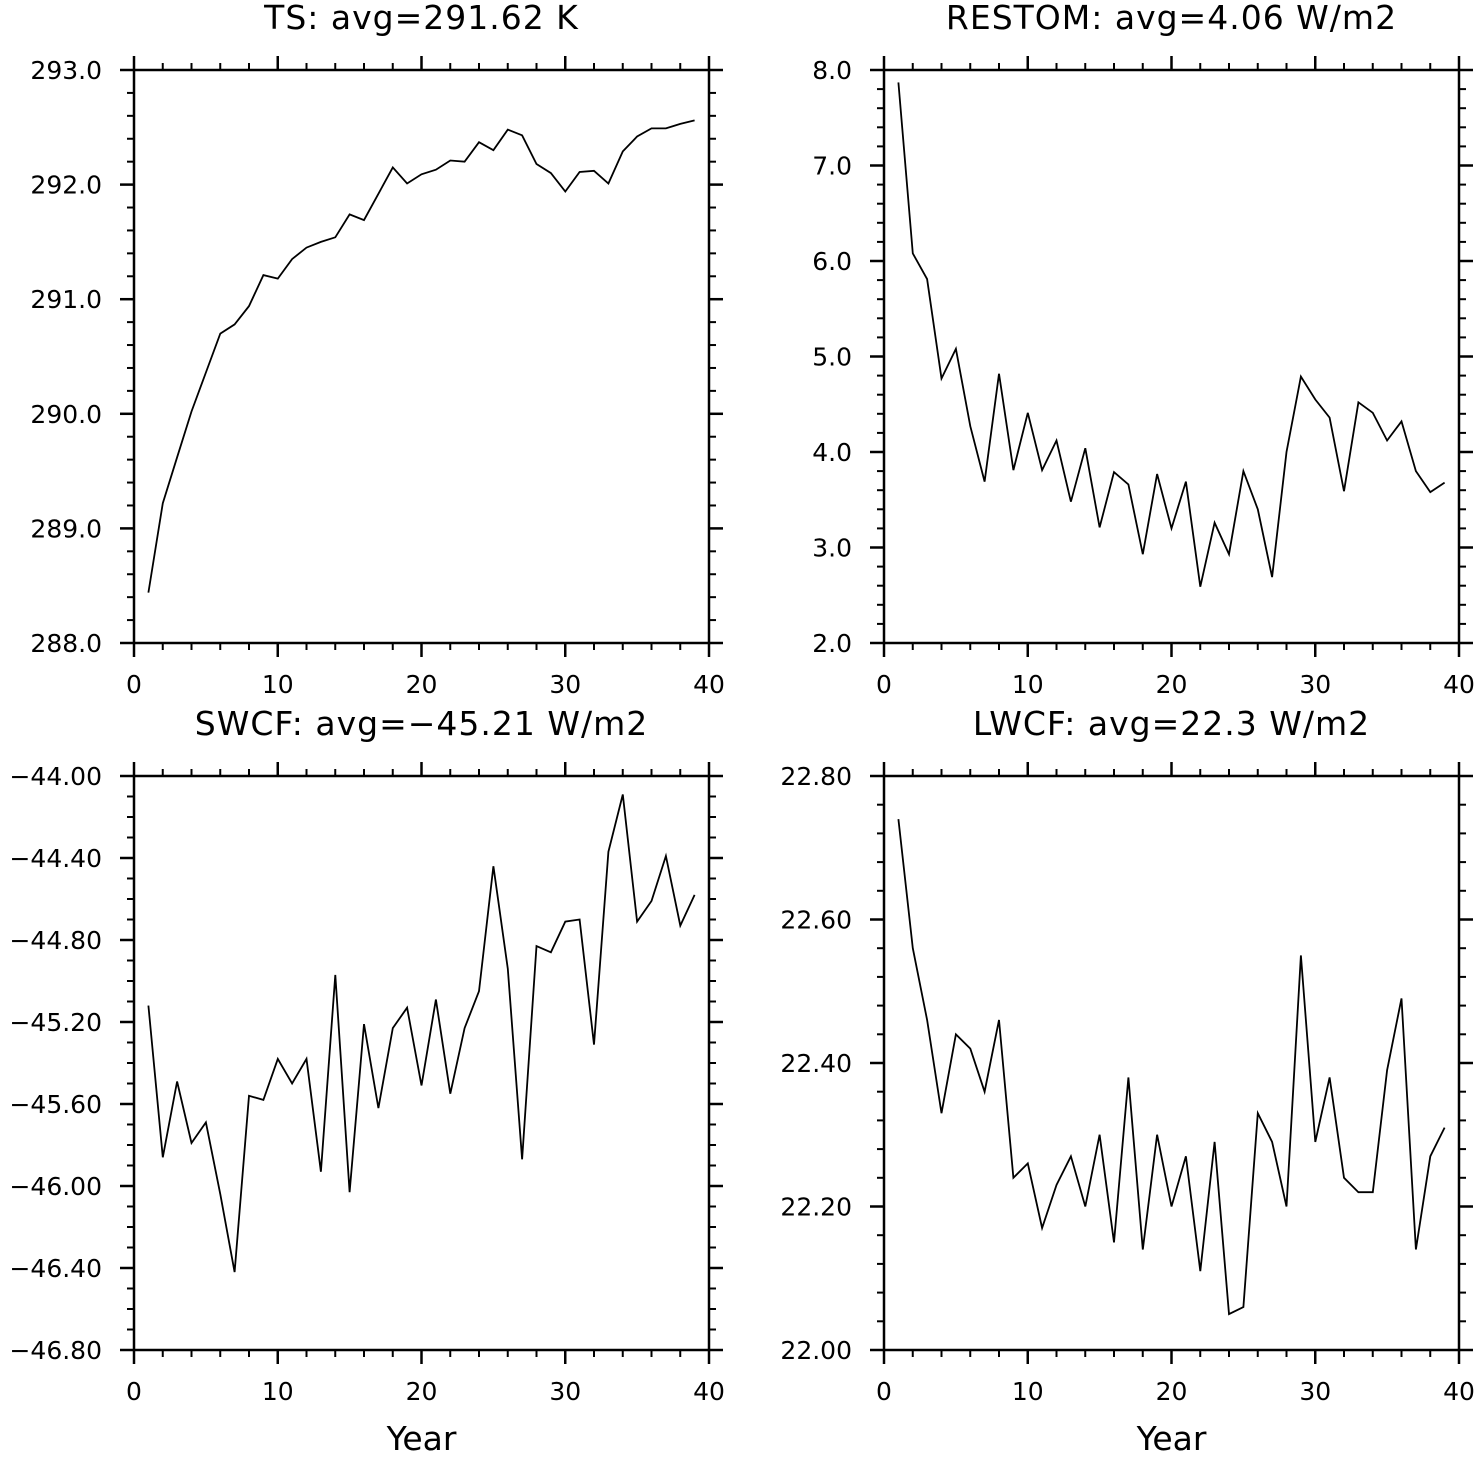 The height and width of the screenshot is (1457, 1475). What do you see at coordinates (709, 684) in the screenshot?
I see `x-tick-label: 40` at bounding box center [709, 684].